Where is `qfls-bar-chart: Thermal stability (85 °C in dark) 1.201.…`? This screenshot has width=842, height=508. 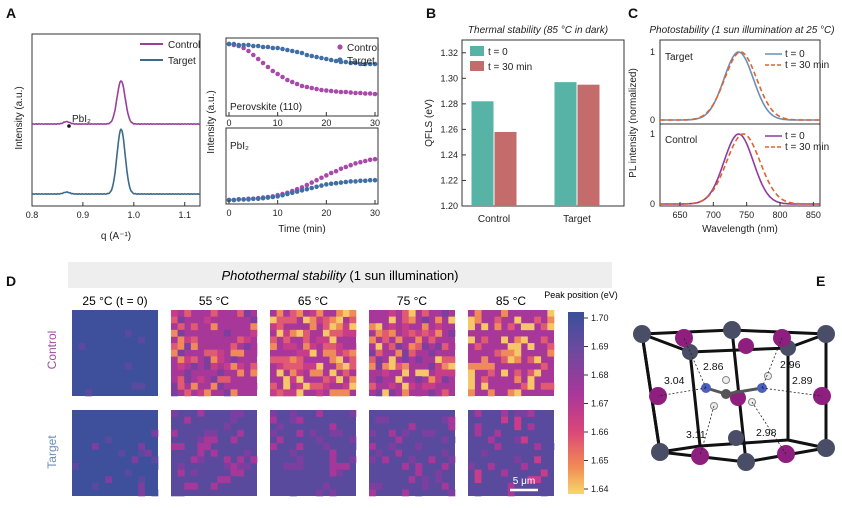
qfls-bar-chart: Thermal stability (85 °C in dark) 1.201.… is located at coordinates (524, 125).